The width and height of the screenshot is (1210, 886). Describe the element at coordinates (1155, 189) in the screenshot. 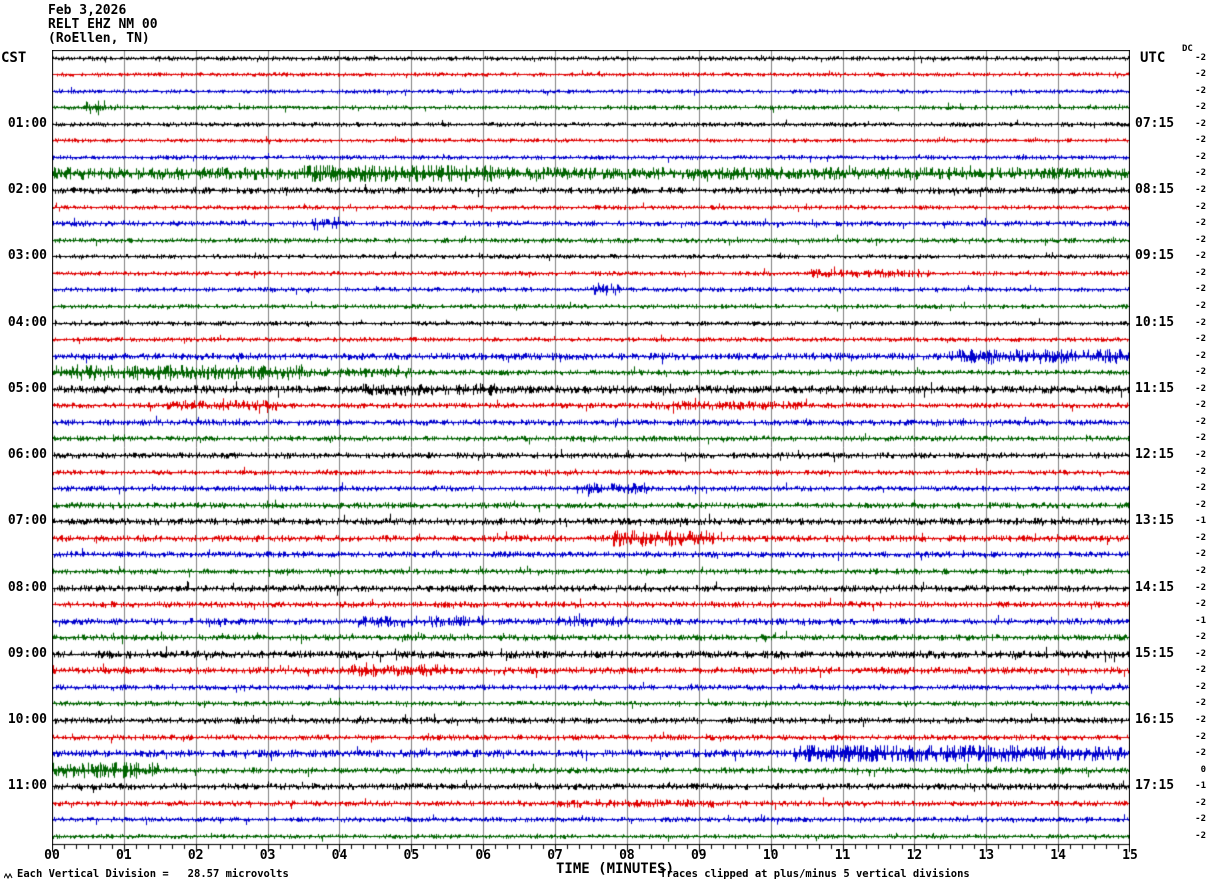

I see `right-time-label: 08:15` at that location.